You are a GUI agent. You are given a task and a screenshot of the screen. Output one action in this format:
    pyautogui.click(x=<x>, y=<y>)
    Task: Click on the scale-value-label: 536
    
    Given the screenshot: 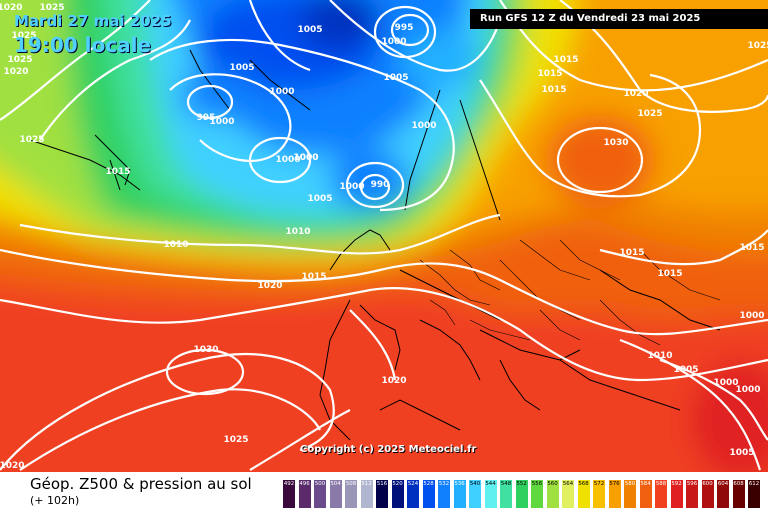 What is the action you would take?
    pyautogui.click(x=459, y=484)
    